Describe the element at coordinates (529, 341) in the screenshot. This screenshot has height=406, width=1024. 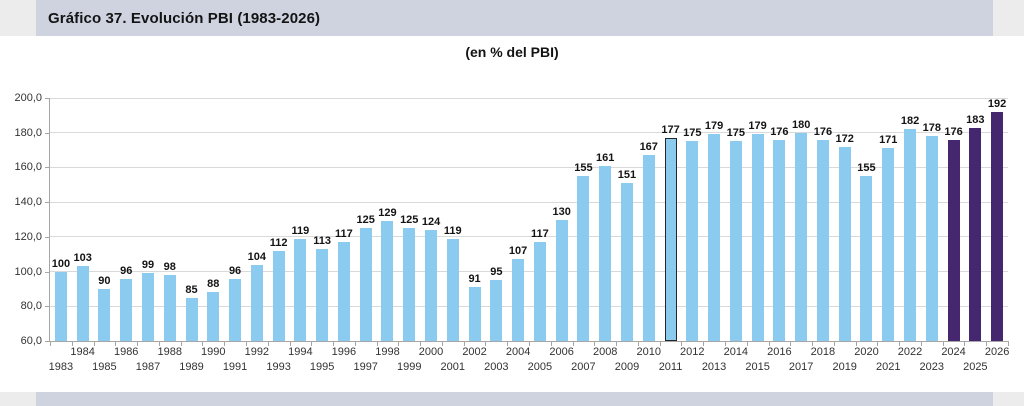
I see `x-axis-line` at that location.